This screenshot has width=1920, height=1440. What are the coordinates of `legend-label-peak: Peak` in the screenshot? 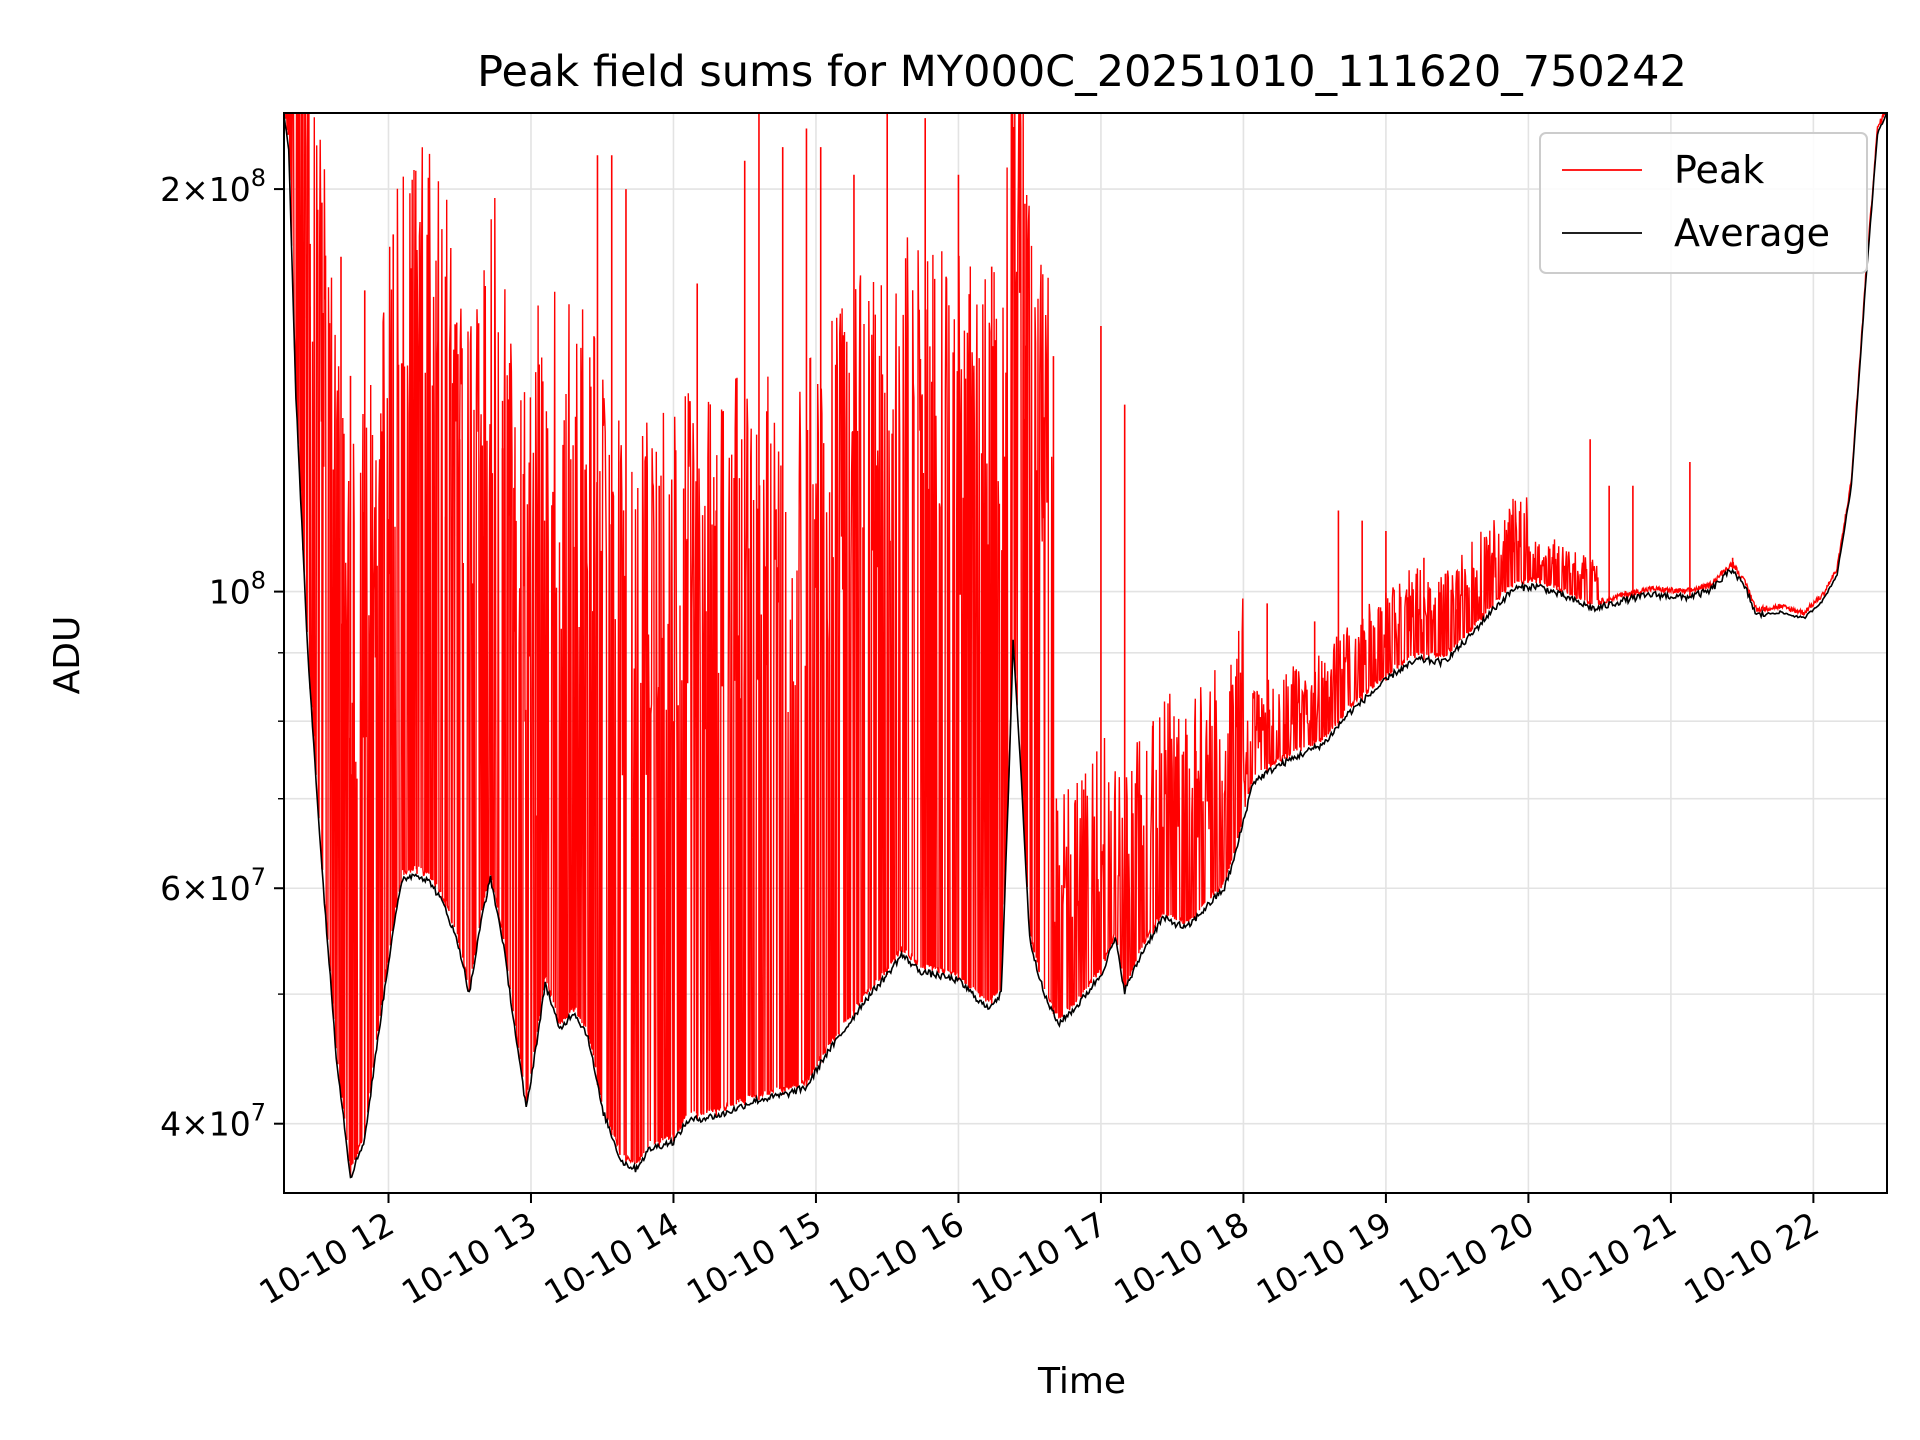 It's located at (1719, 170).